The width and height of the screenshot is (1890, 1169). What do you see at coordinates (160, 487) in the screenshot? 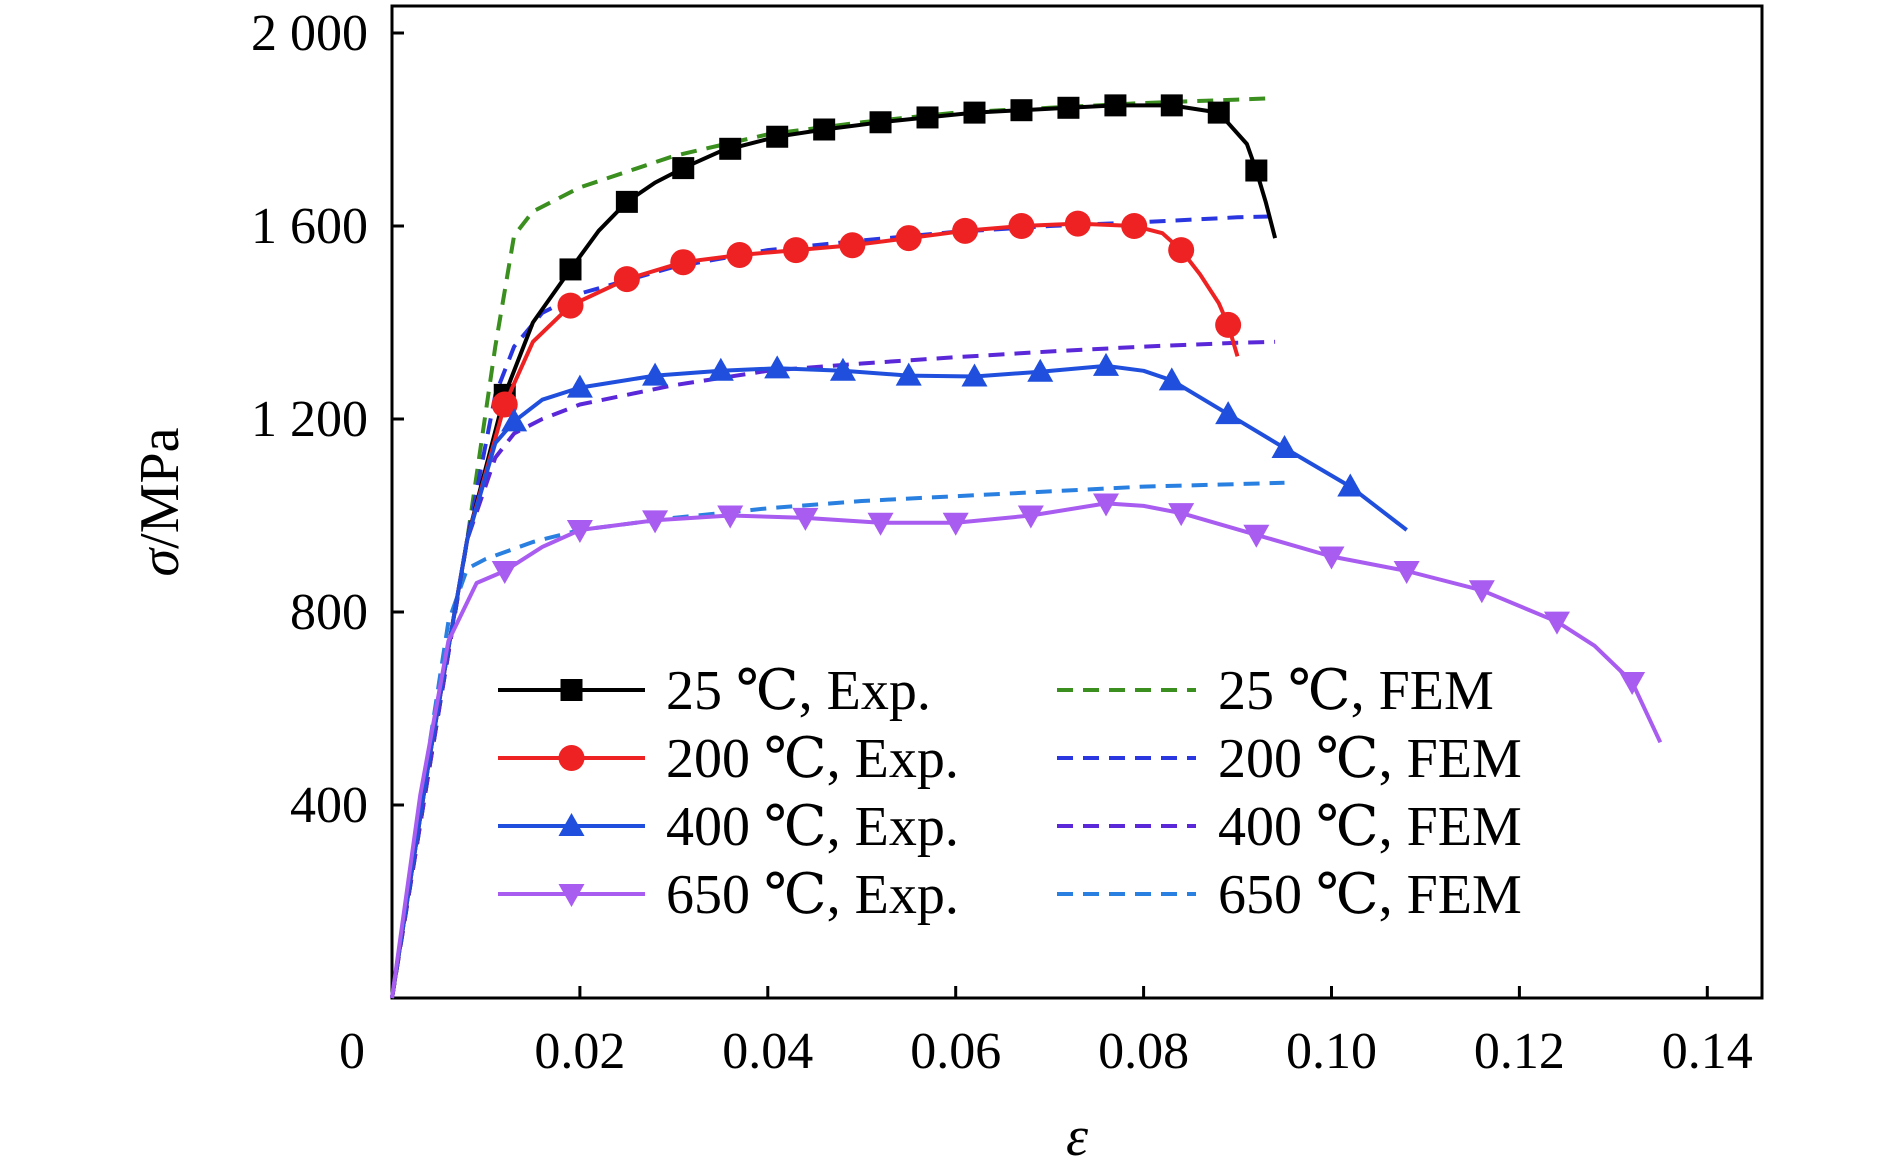
I see `y-axis-label-unit: /MPa` at bounding box center [160, 487].